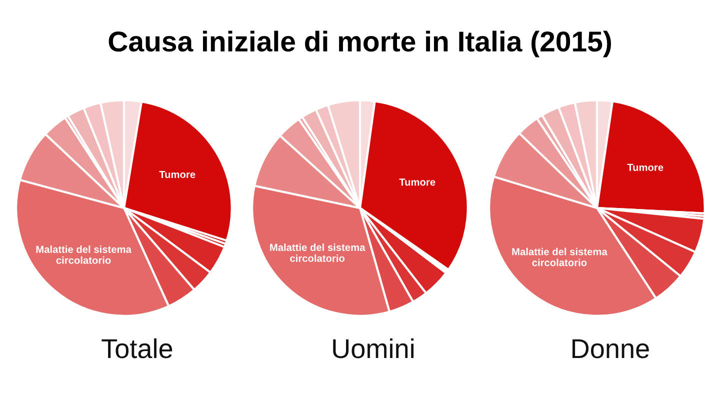  What do you see at coordinates (359, 44) in the screenshot?
I see `text: Causa iniziale di morte in Italia (2015)` at bounding box center [359, 44].